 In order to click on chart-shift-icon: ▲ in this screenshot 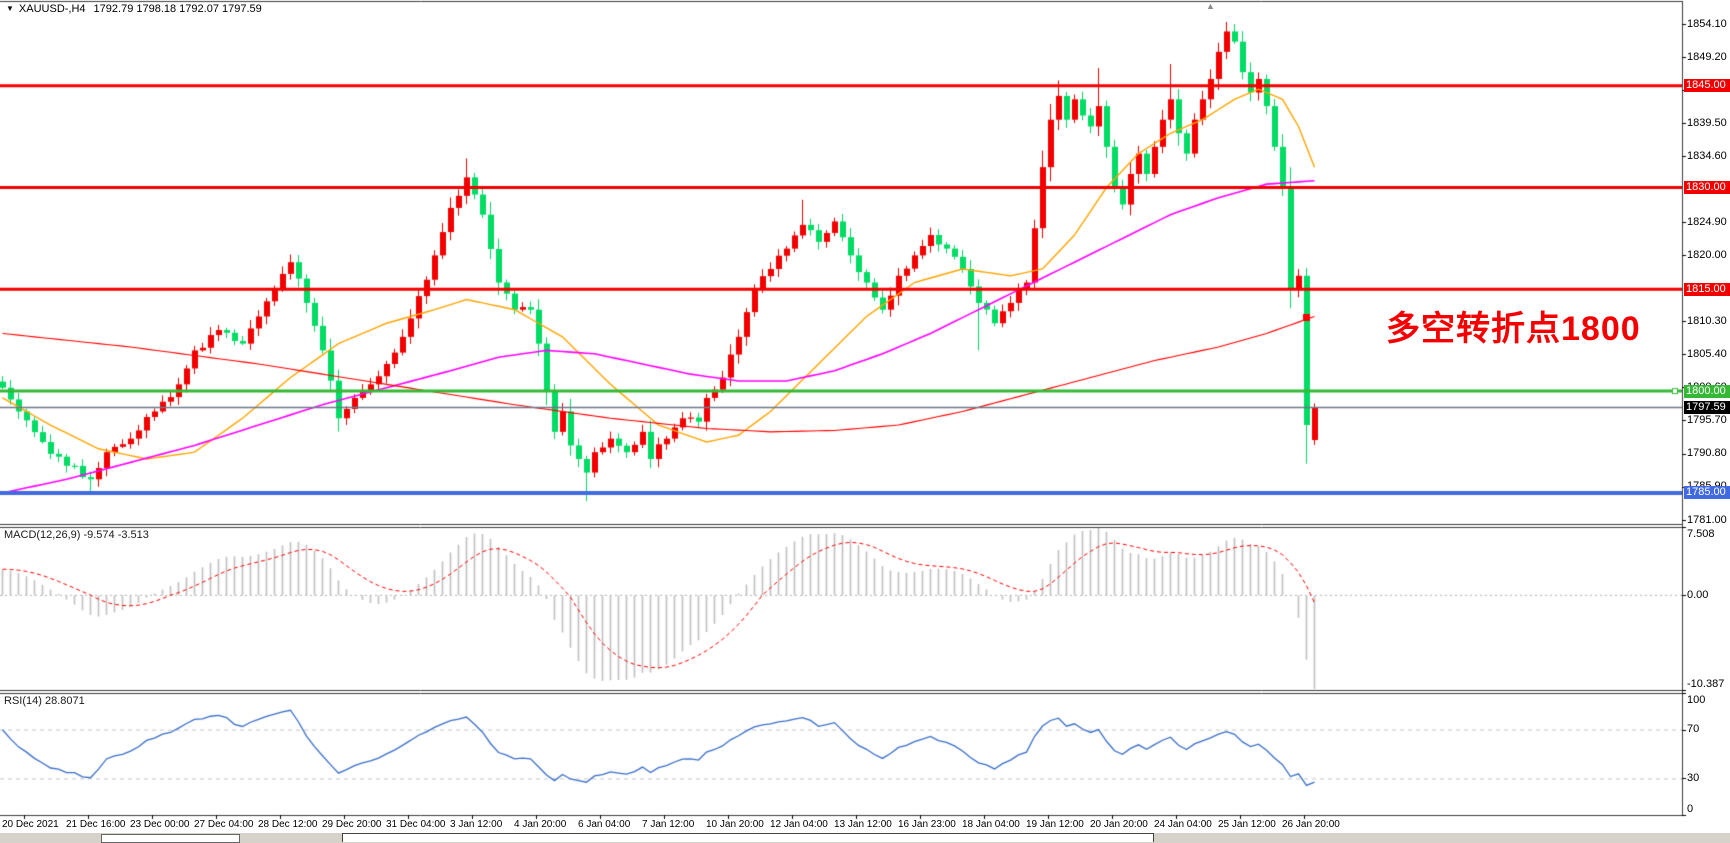, I will do `click(1210, 6)`.